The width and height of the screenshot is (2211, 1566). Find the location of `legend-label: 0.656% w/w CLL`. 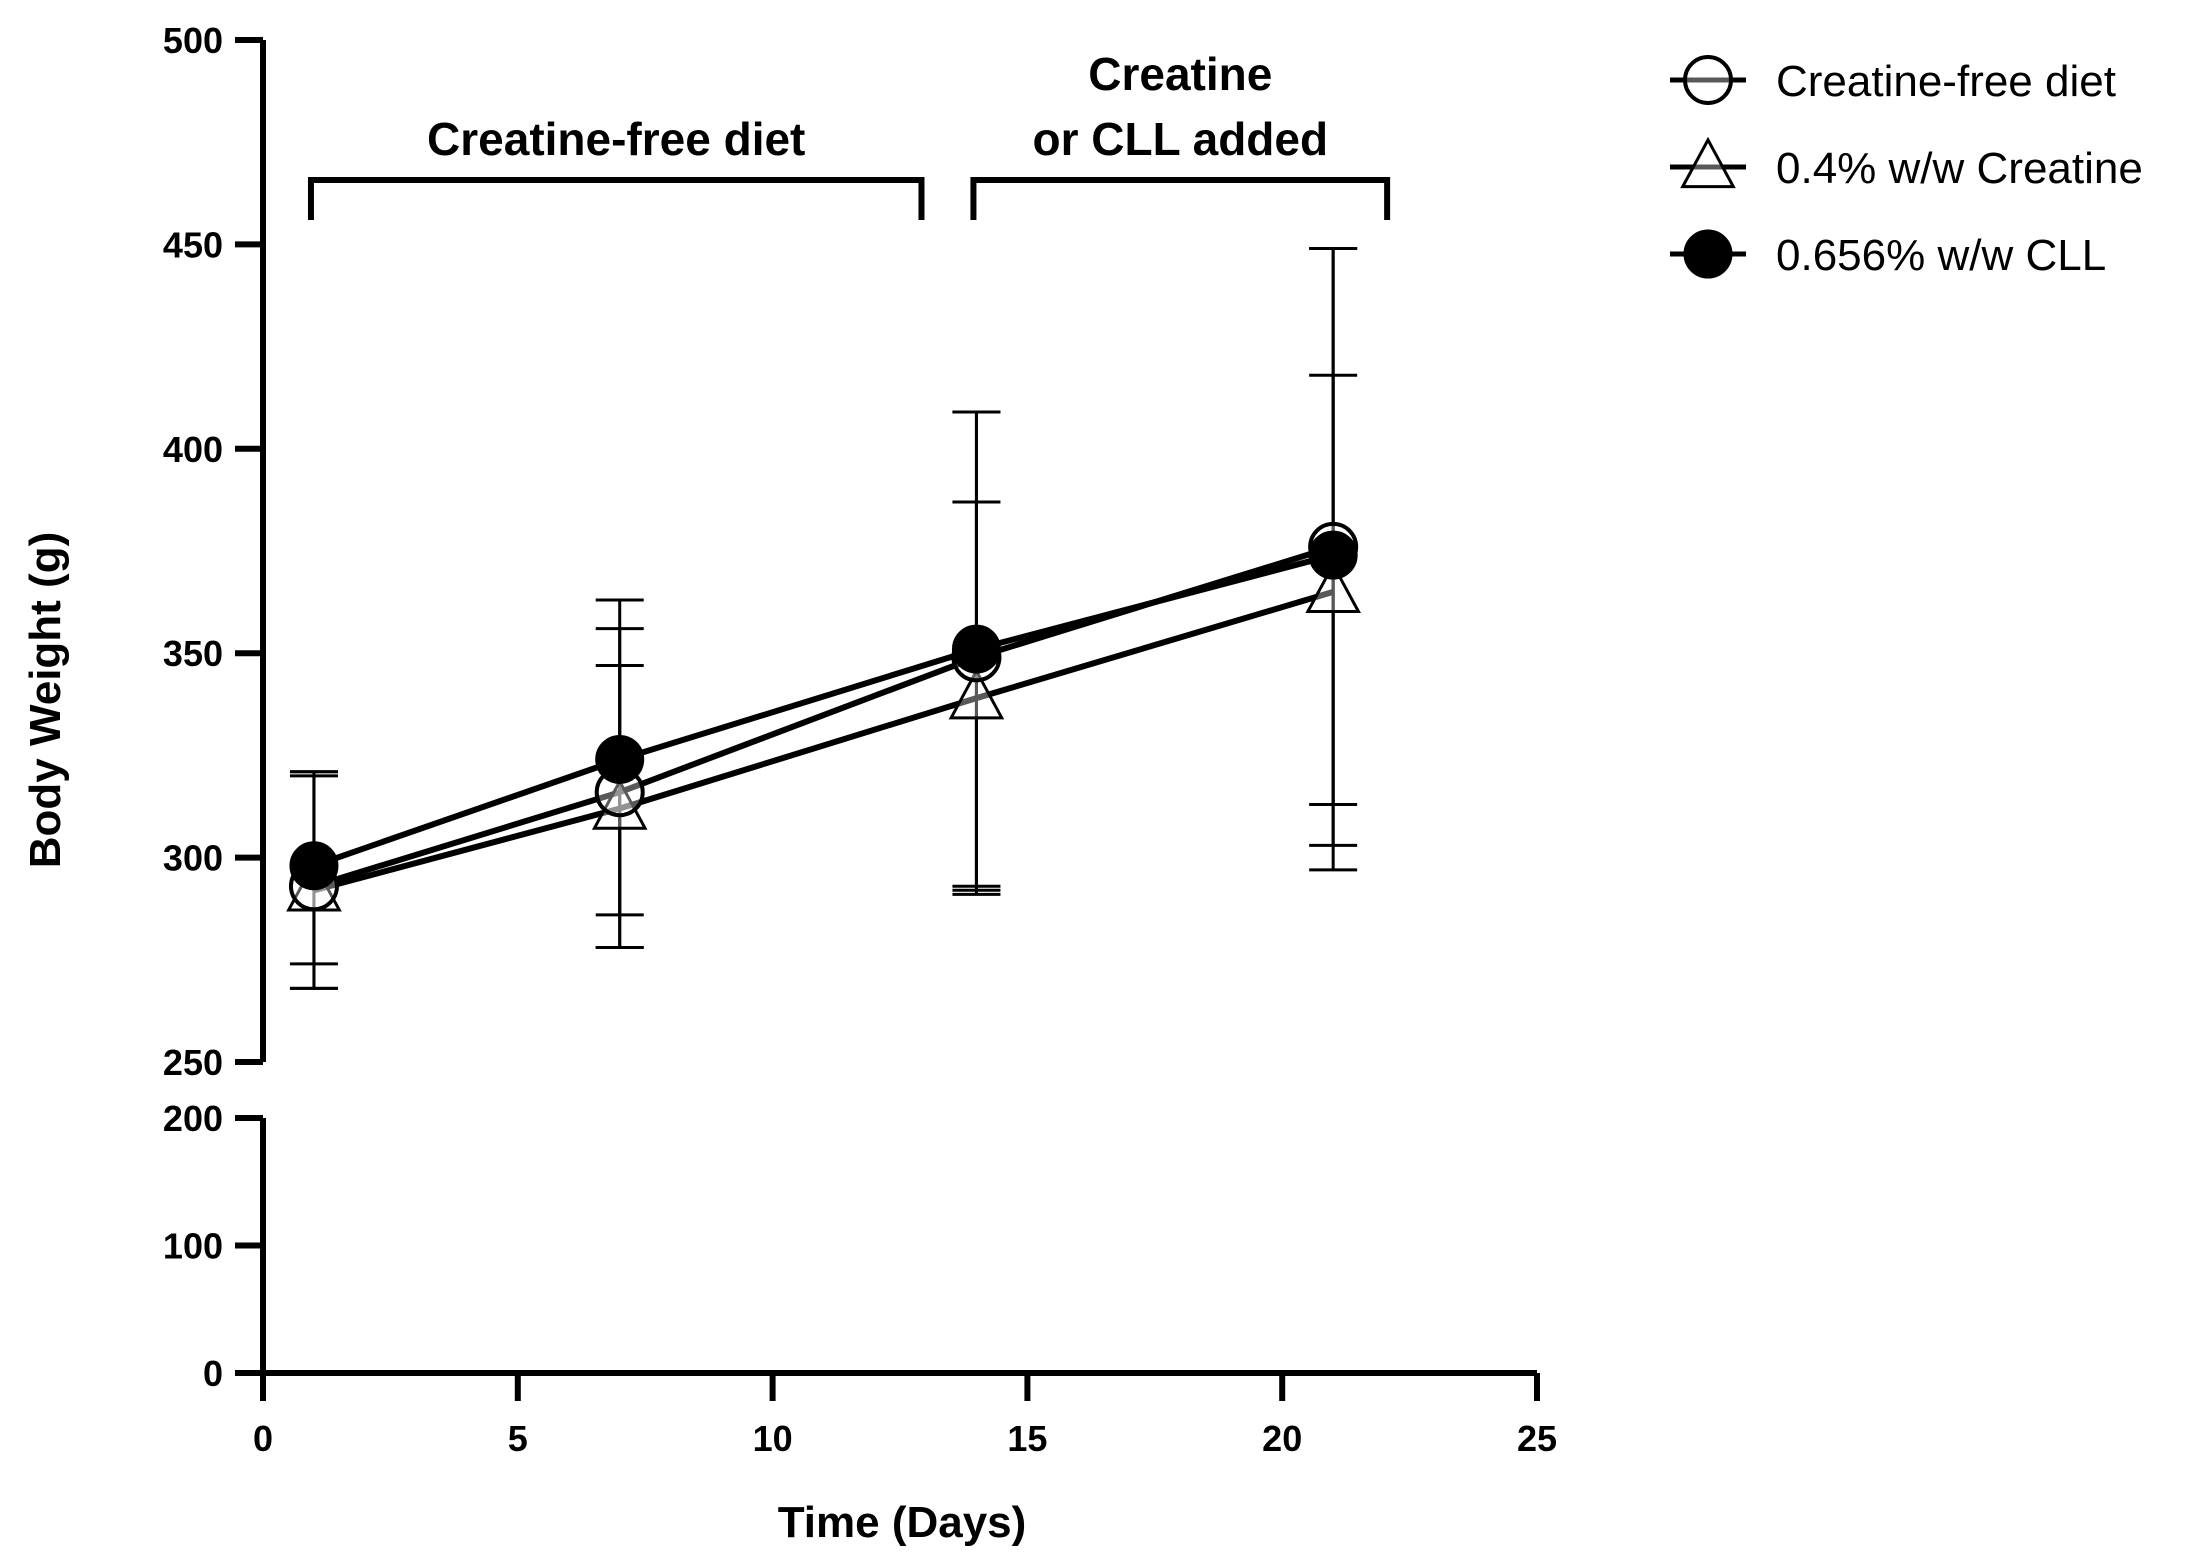

legend-label: 0.656% w/w CLL is located at coordinates (1941, 255).